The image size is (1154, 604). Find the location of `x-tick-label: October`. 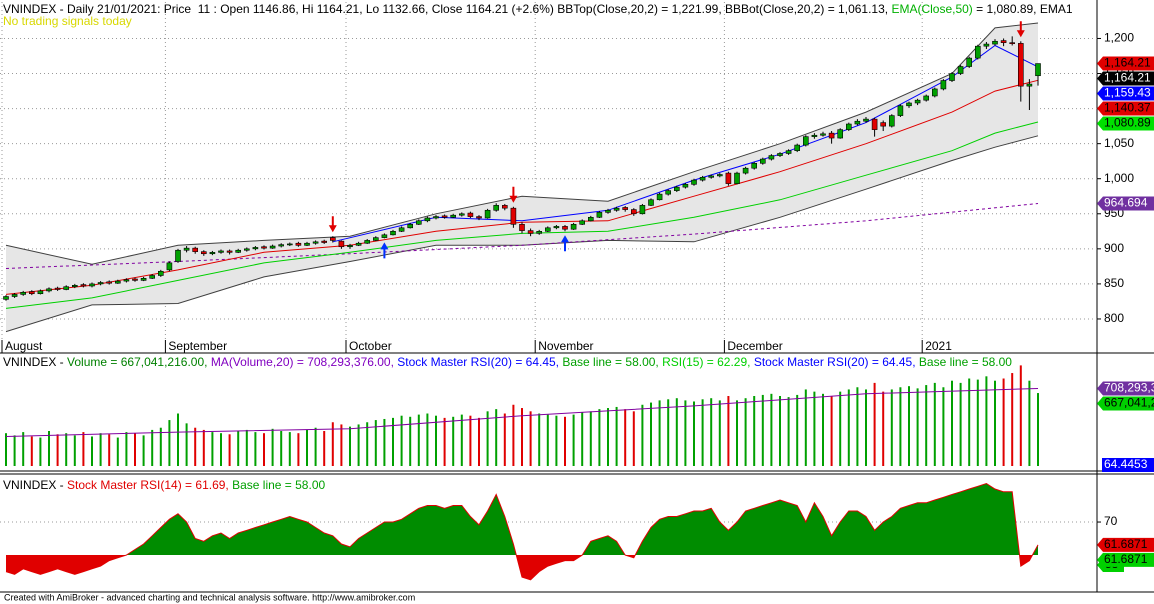

x-tick-label: October is located at coordinates (370, 346).